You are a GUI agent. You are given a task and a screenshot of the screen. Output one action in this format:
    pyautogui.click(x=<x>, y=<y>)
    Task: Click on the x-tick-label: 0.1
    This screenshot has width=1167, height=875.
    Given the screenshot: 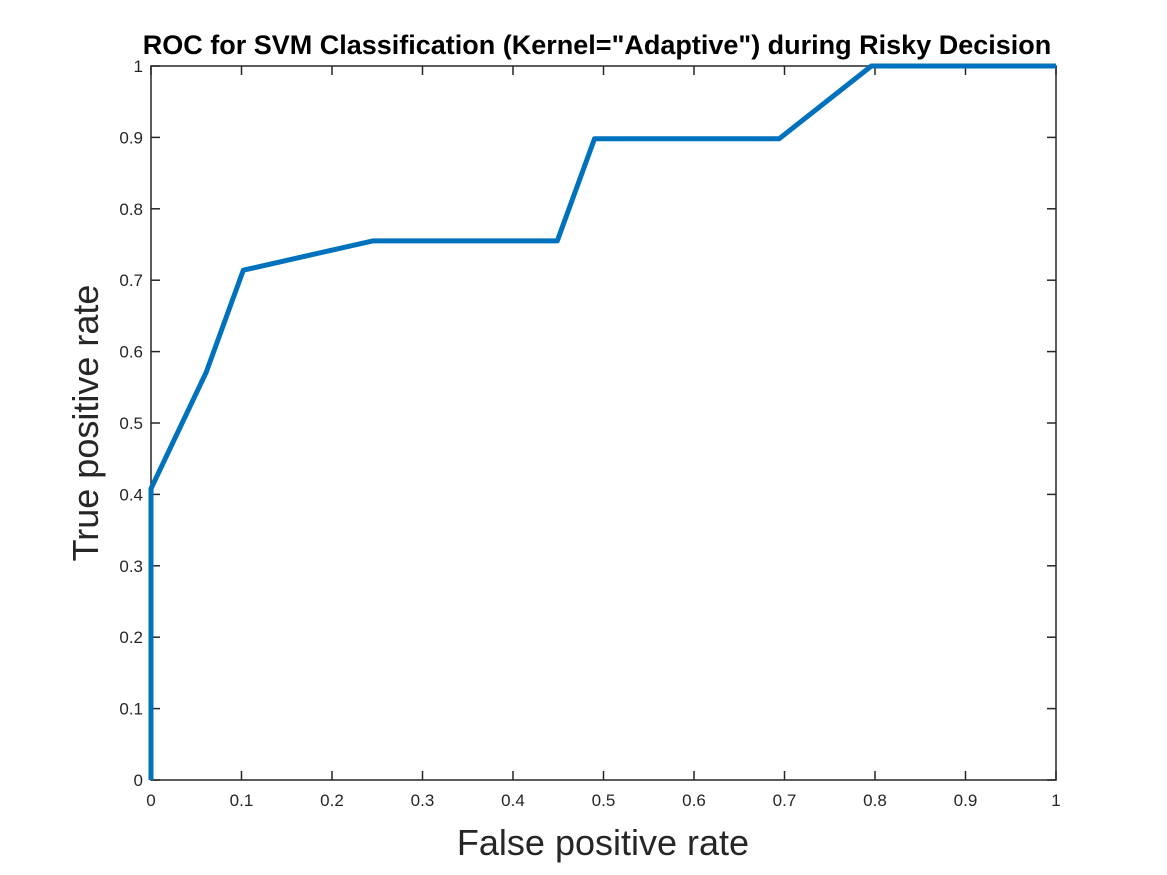 What is the action you would take?
    pyautogui.click(x=242, y=800)
    